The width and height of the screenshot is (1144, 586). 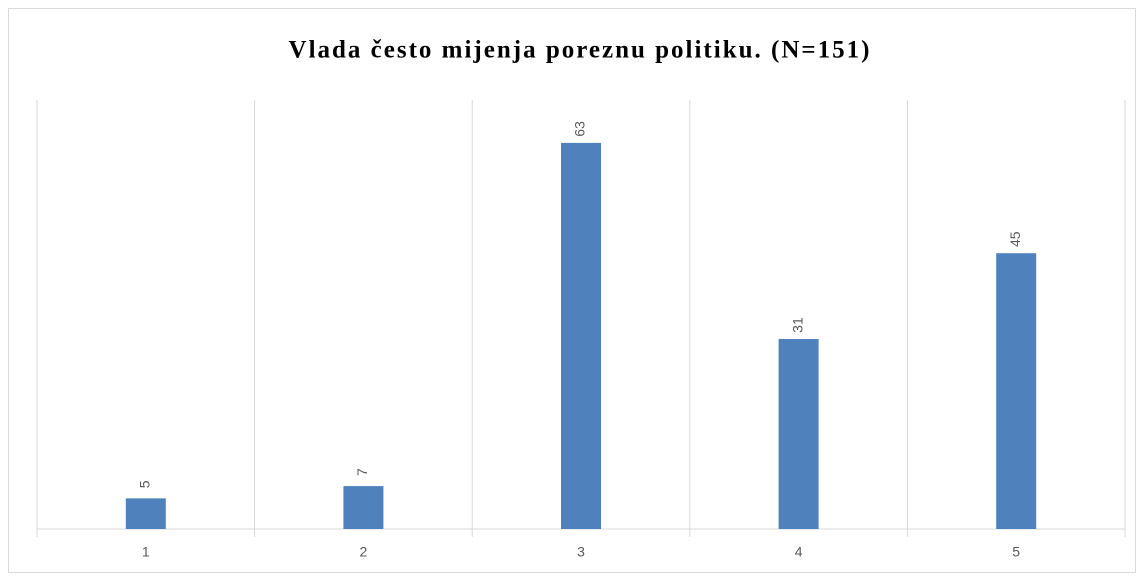 What do you see at coordinates (580, 129) in the screenshot?
I see `data-label: 63` at bounding box center [580, 129].